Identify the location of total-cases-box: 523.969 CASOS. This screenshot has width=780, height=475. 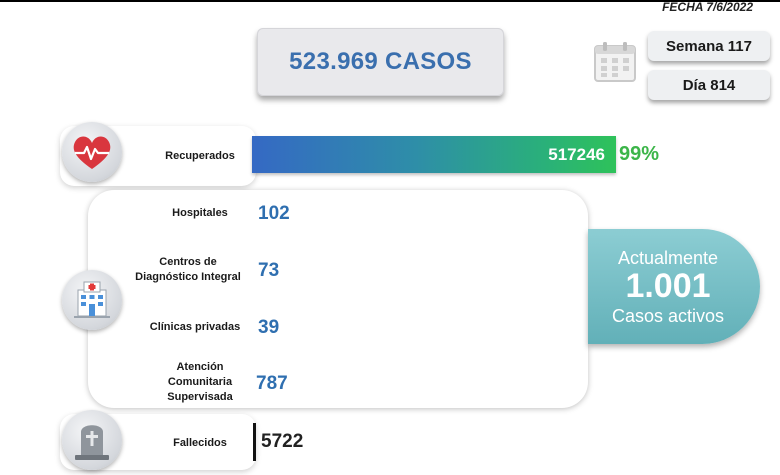
(380, 62).